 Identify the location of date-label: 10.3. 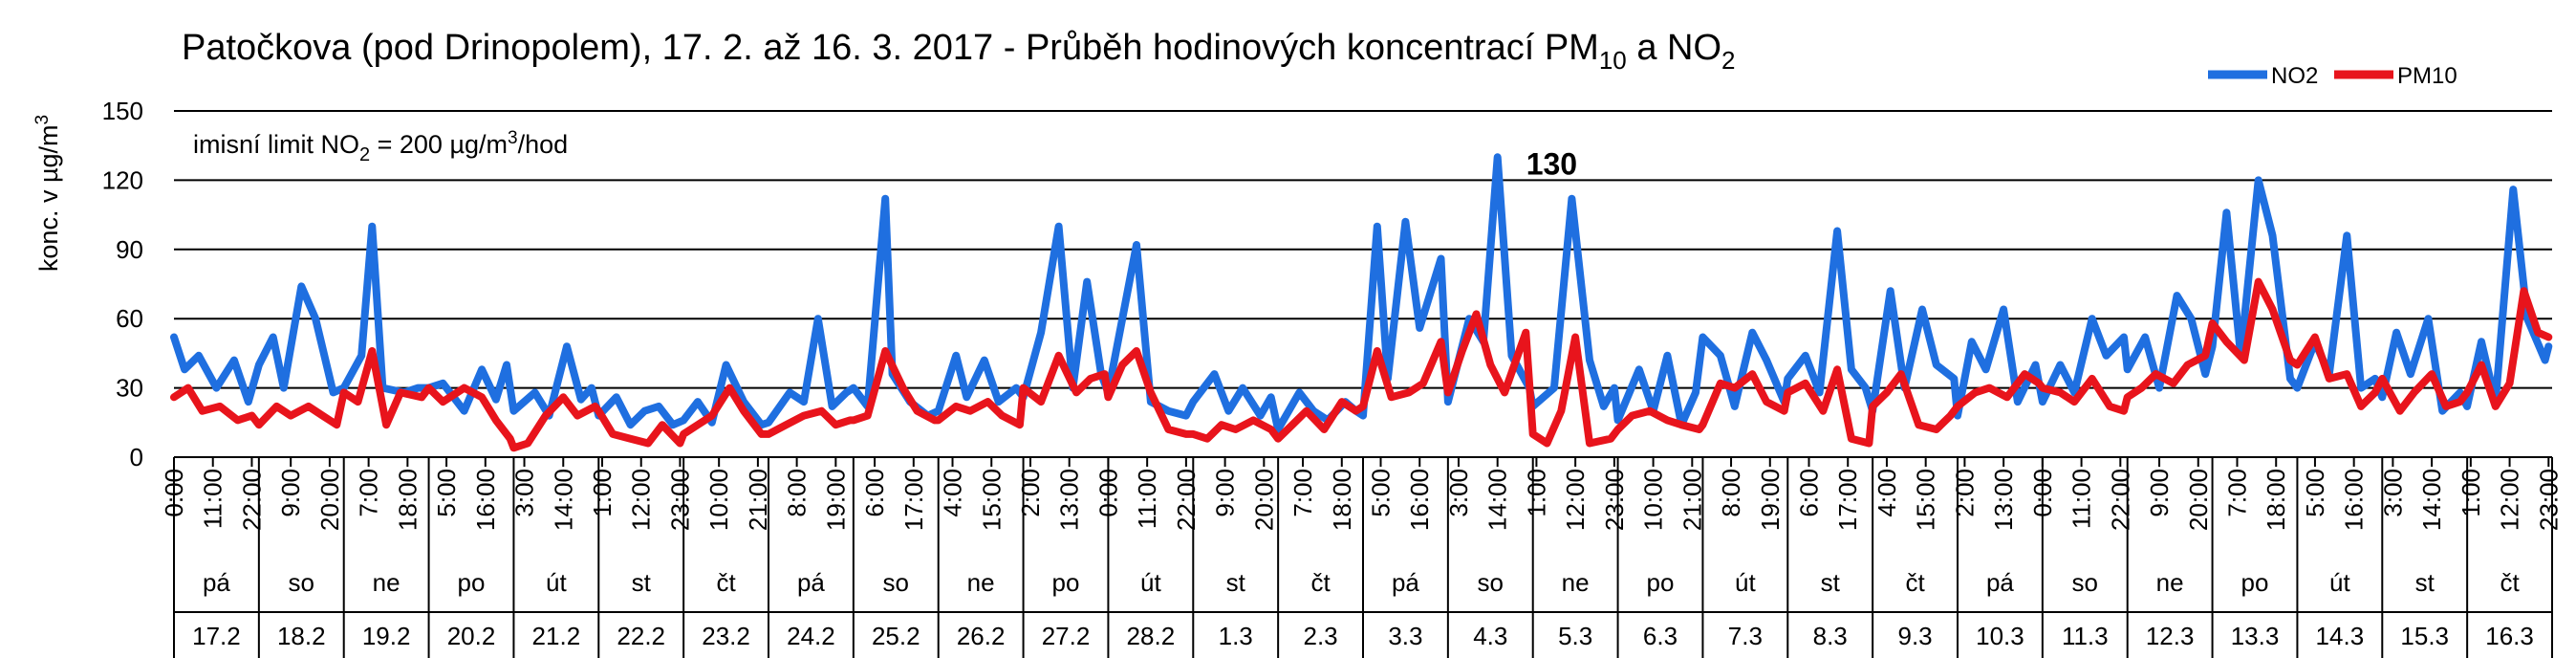
(2000, 636).